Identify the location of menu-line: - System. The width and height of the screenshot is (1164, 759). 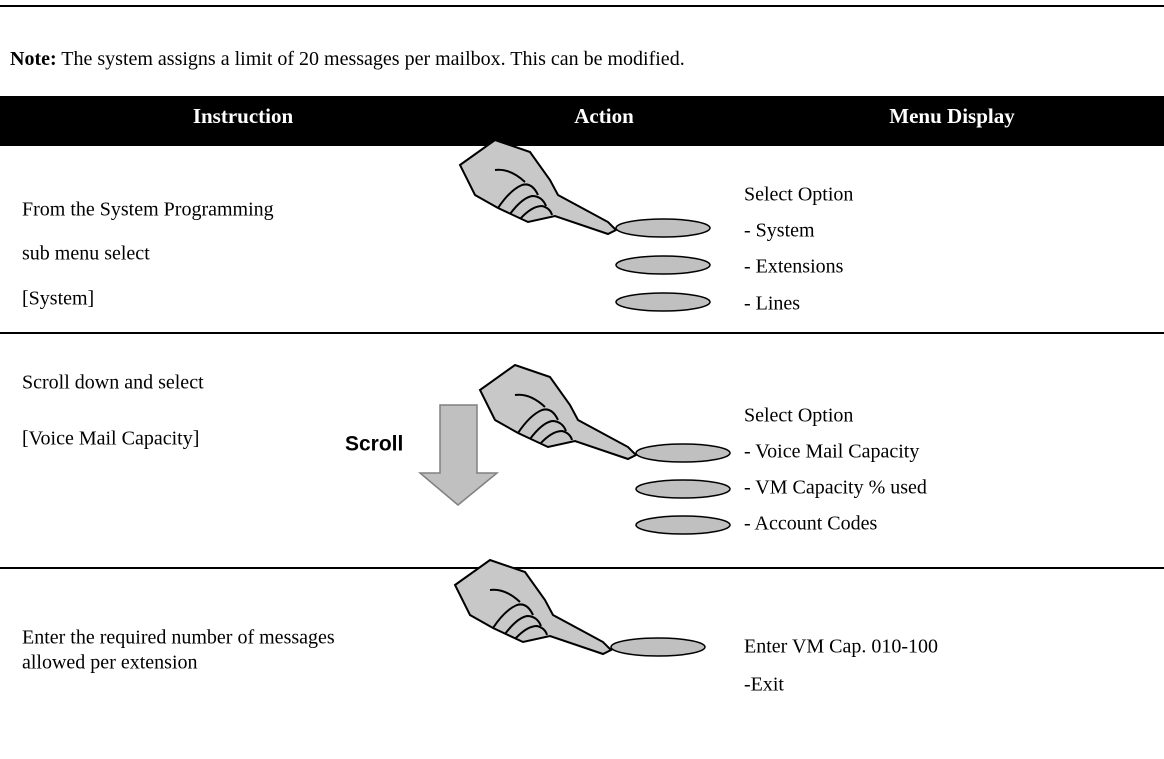
(779, 231).